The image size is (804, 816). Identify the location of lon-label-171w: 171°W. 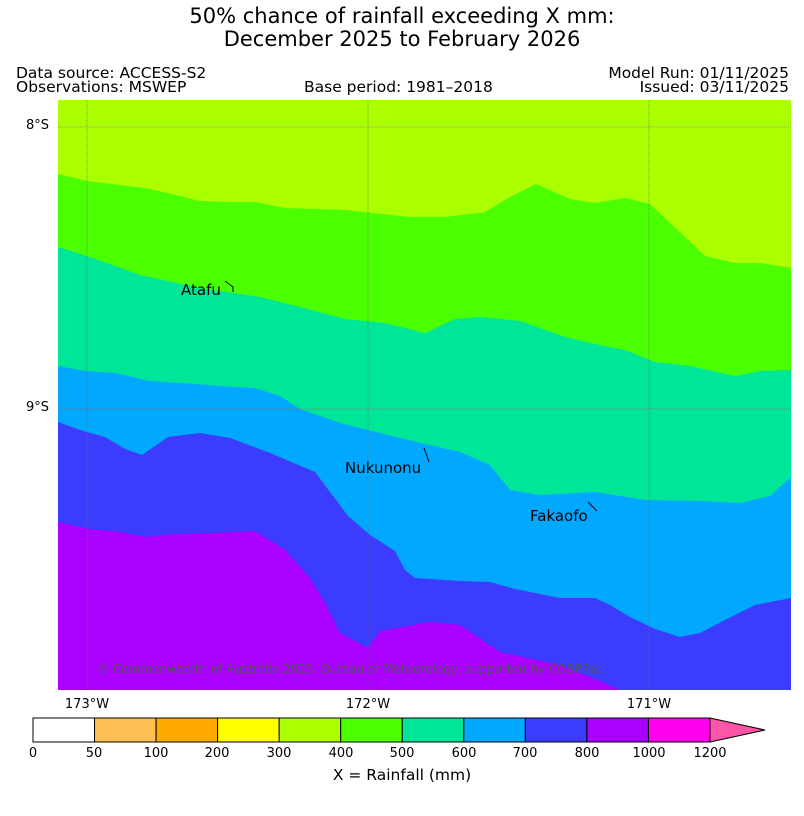
(649, 704).